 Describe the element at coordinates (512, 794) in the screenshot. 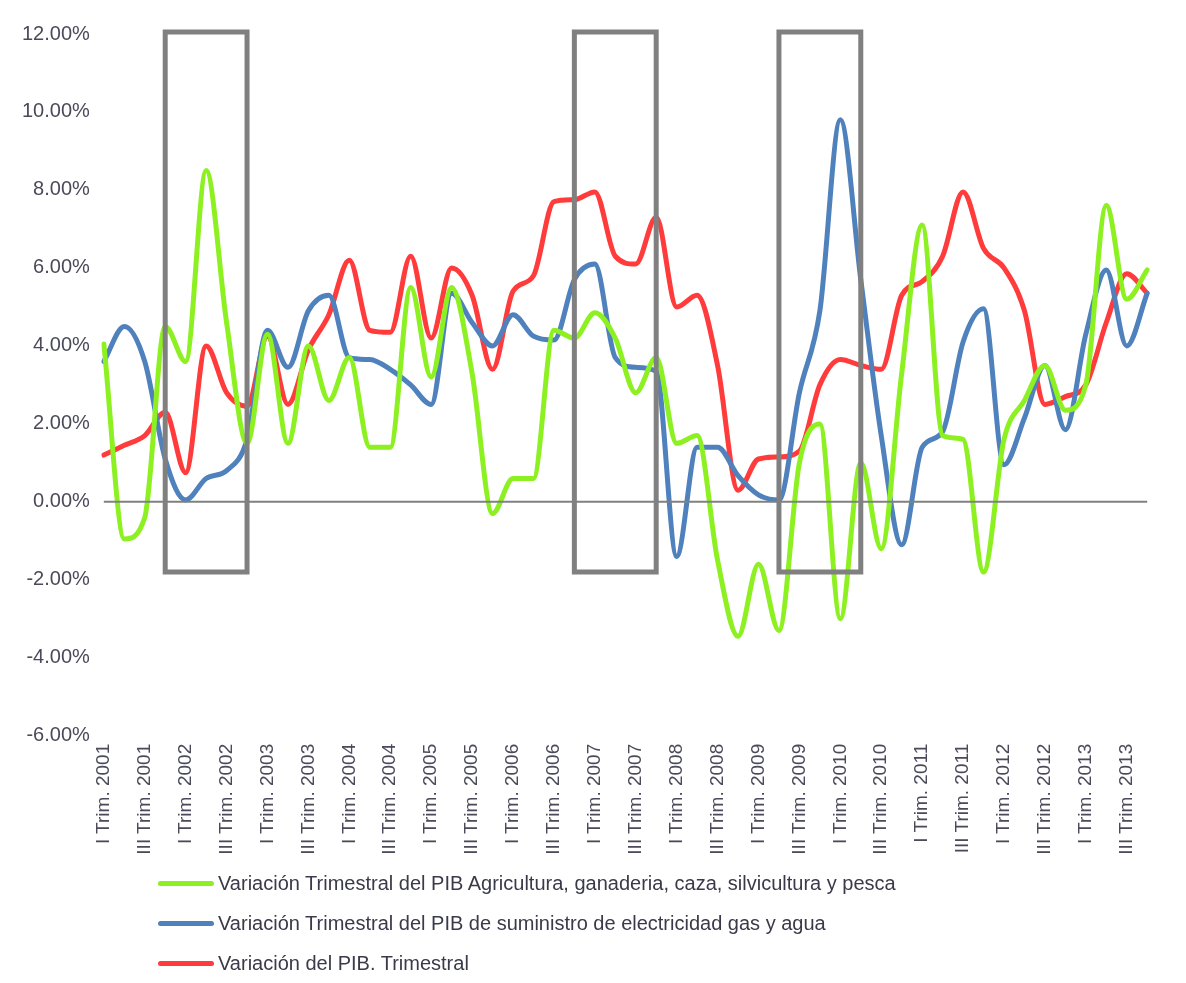

I see `x-tick-label: I Trim. 2006` at that location.